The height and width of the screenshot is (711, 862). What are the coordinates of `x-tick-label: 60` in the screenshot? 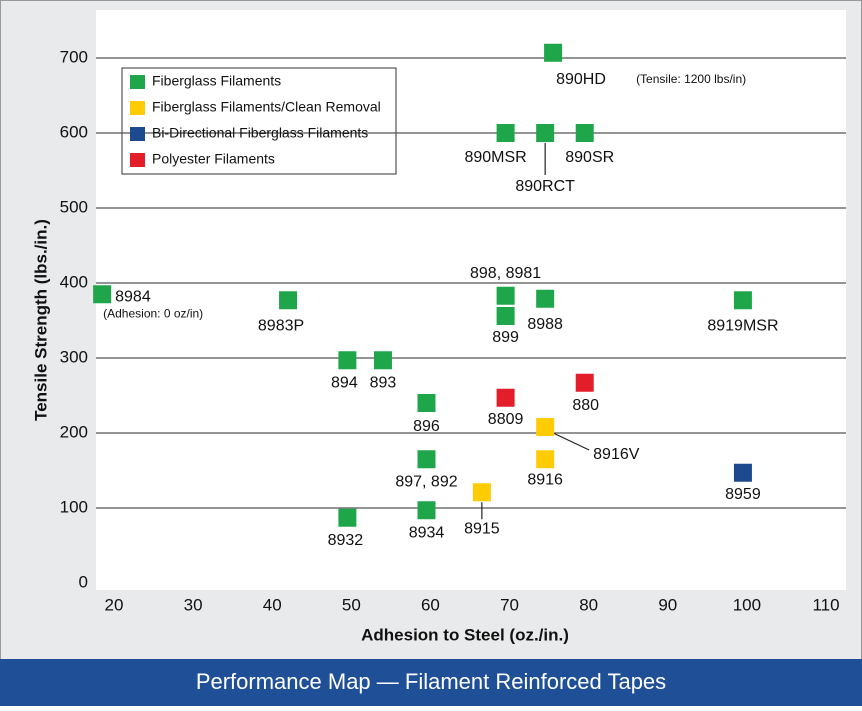 It's located at (430, 604).